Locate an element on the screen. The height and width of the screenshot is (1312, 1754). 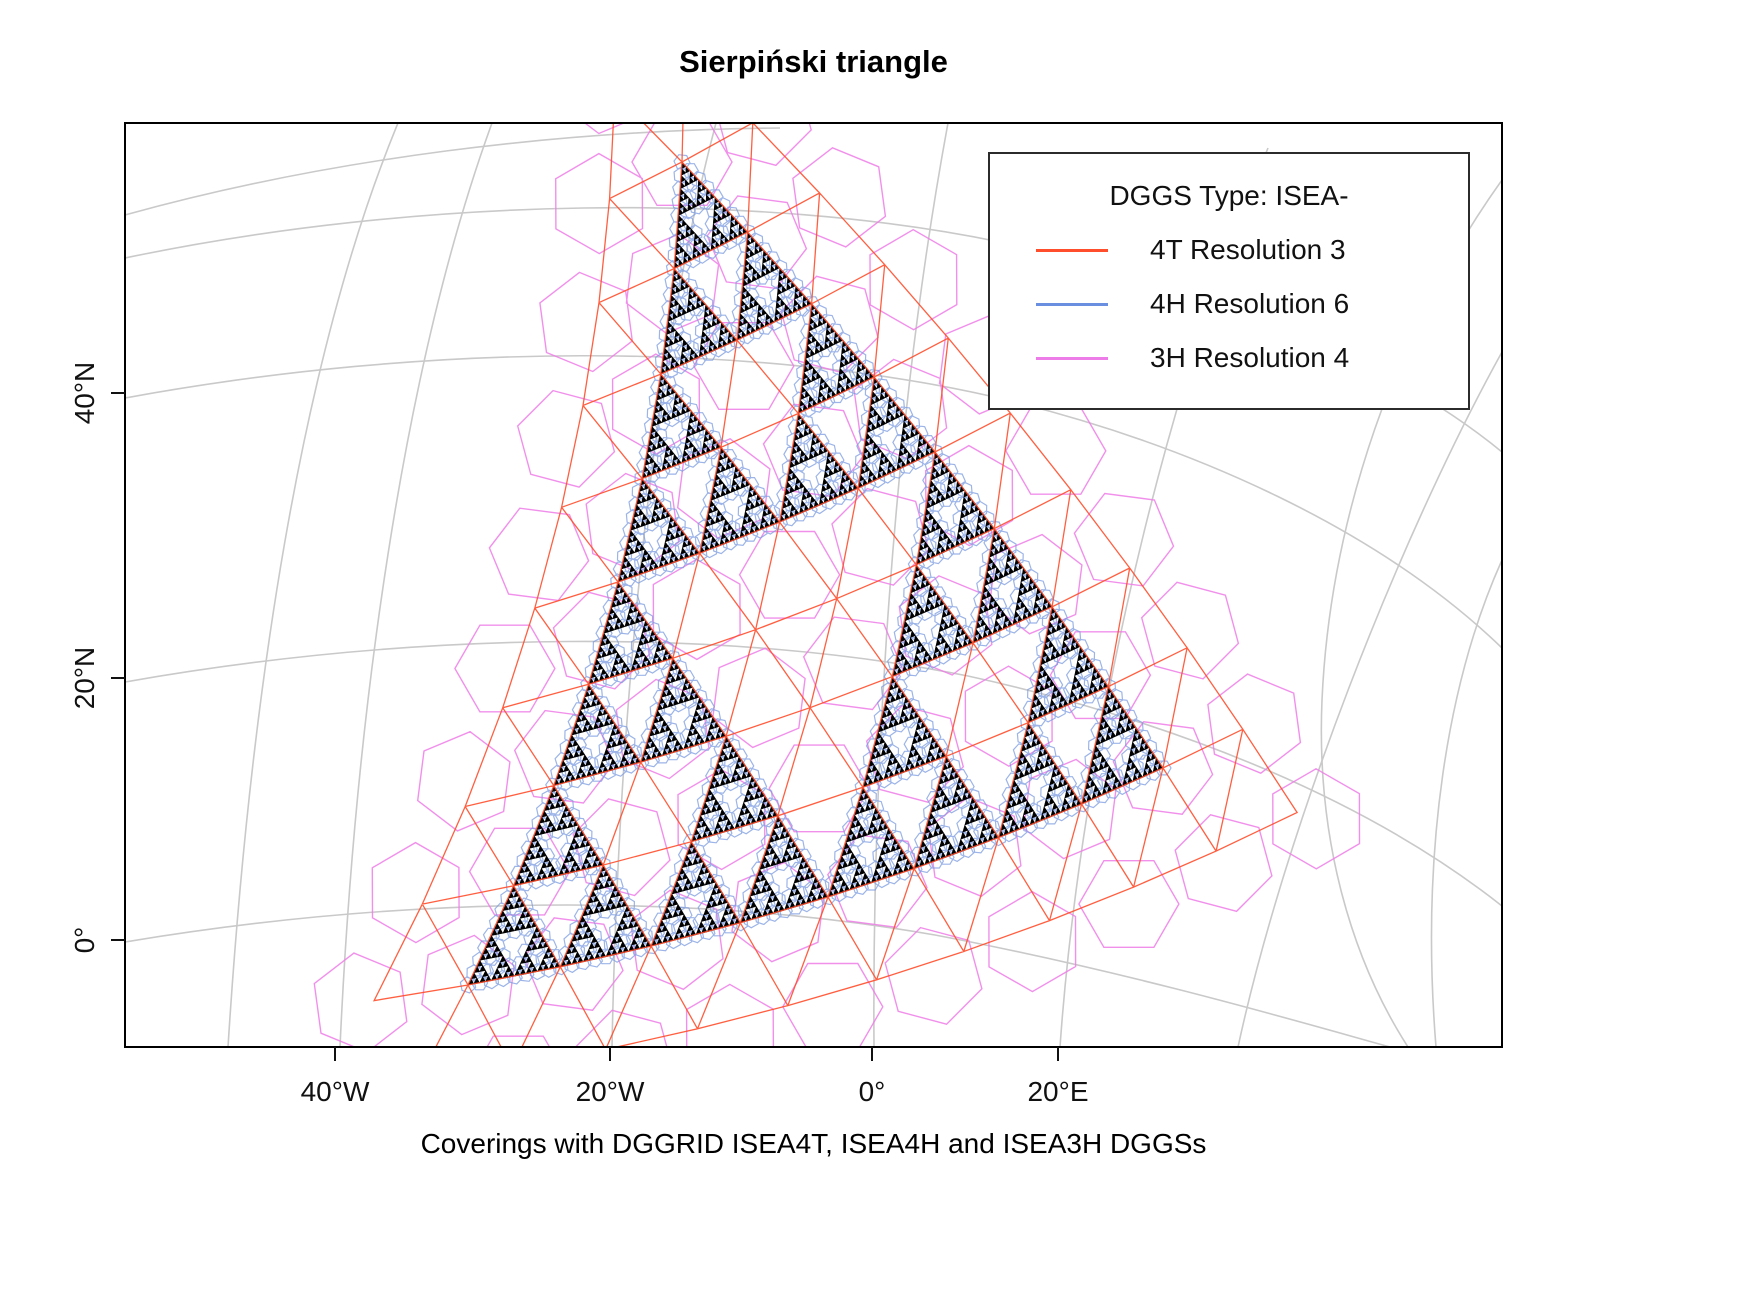
y-tick-label: 0° is located at coordinates (84, 940).